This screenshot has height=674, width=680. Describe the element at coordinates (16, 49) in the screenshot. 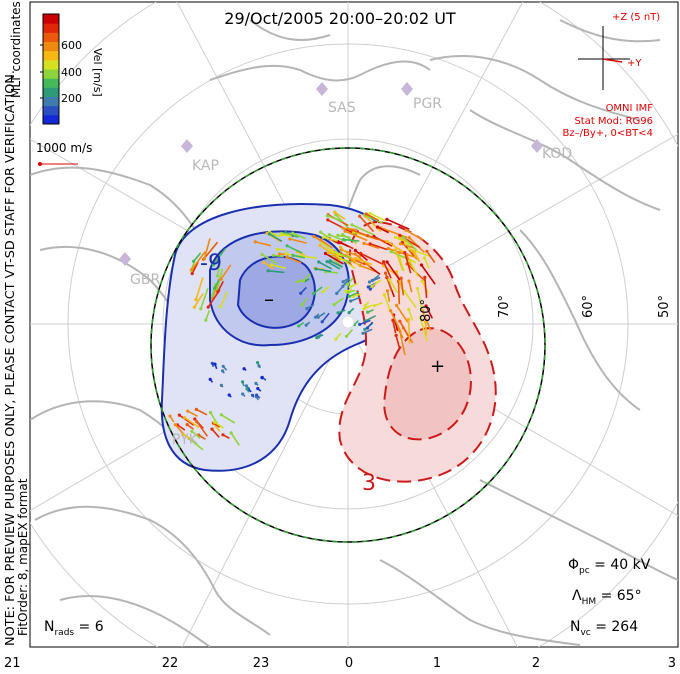

I see `coordinates-label: MLT coordinates` at that location.